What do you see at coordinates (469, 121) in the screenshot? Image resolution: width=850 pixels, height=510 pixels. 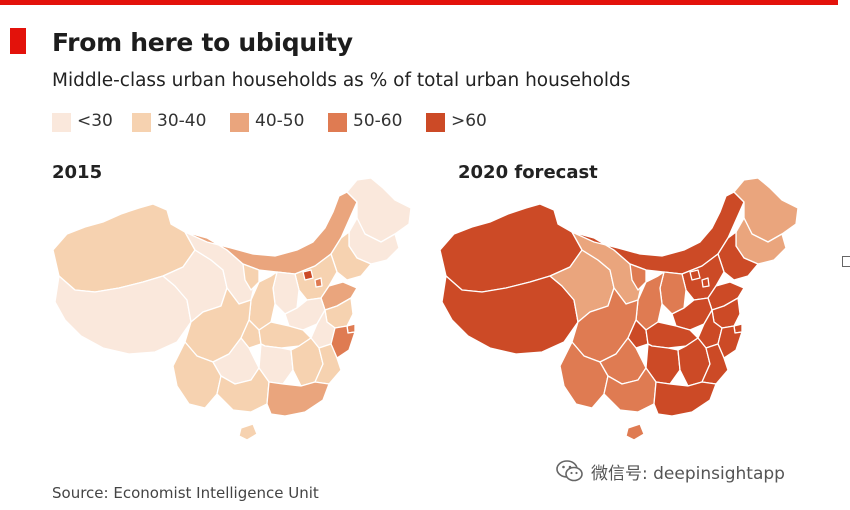 I see `legend-label: >60` at bounding box center [469, 121].